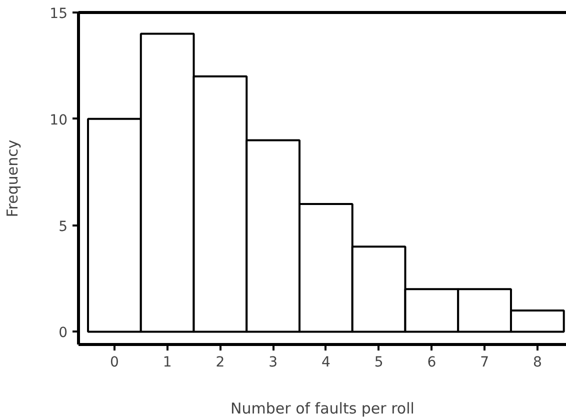  Describe the element at coordinates (485, 362) in the screenshot. I see `x-tick-label: 7` at that location.